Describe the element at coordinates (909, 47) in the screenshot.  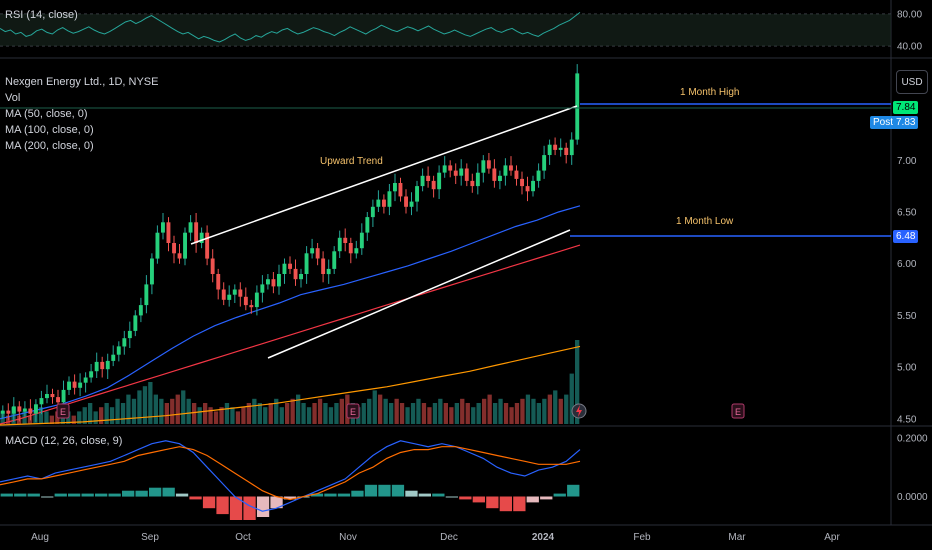
I see `rsi-tick-label: 40.00` at that location.